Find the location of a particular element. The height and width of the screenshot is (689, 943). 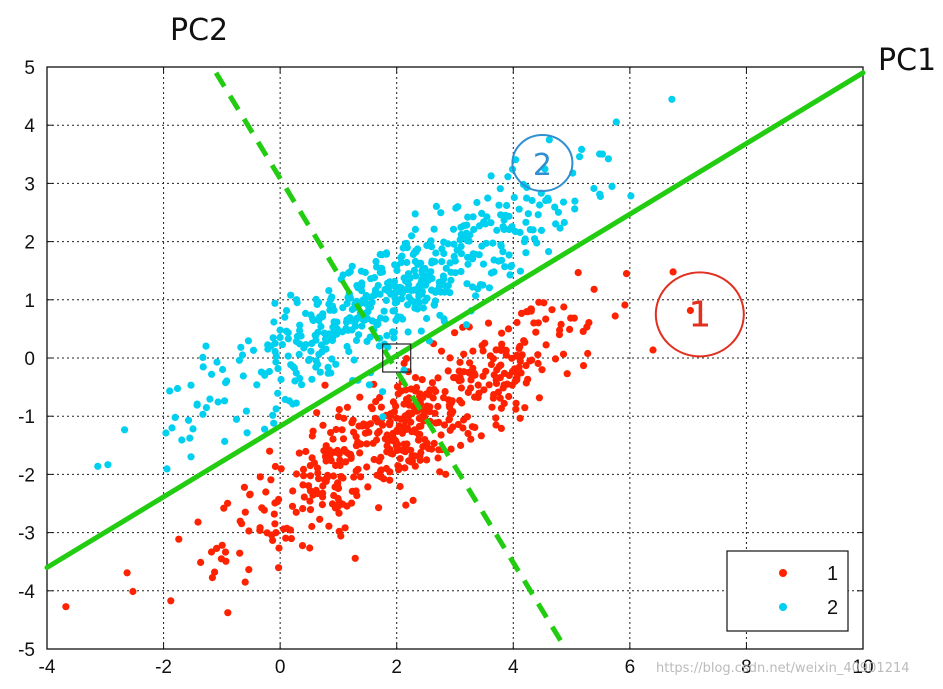

pc2-label: PC2 is located at coordinates (199, 30).